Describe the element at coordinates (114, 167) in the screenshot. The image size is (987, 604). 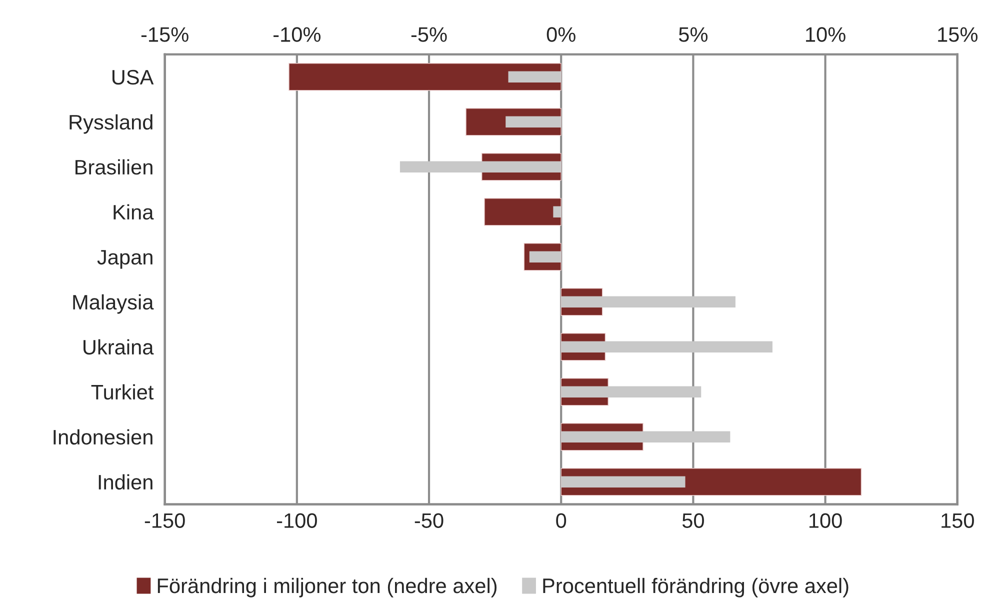
I see `y-tick-label: Brasilien` at that location.